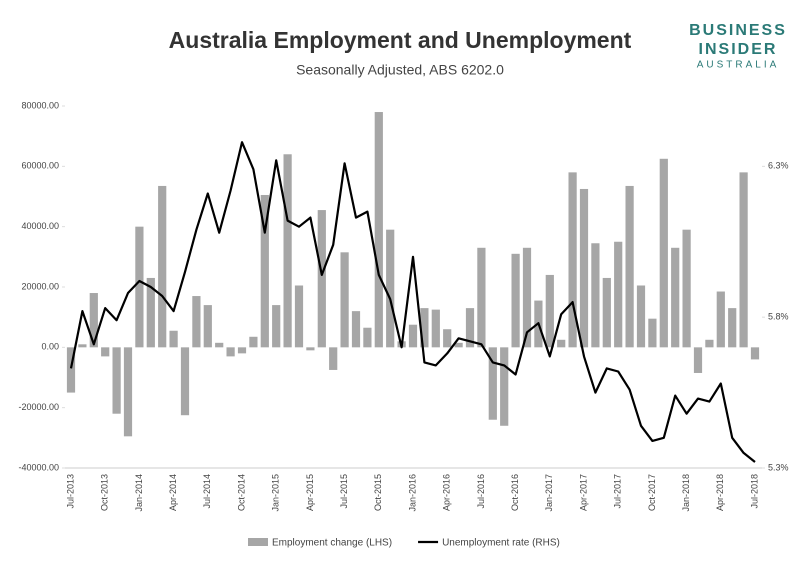  Describe the element at coordinates (738, 65) in the screenshot. I see `logo-text: AUSTRALIA` at that location.